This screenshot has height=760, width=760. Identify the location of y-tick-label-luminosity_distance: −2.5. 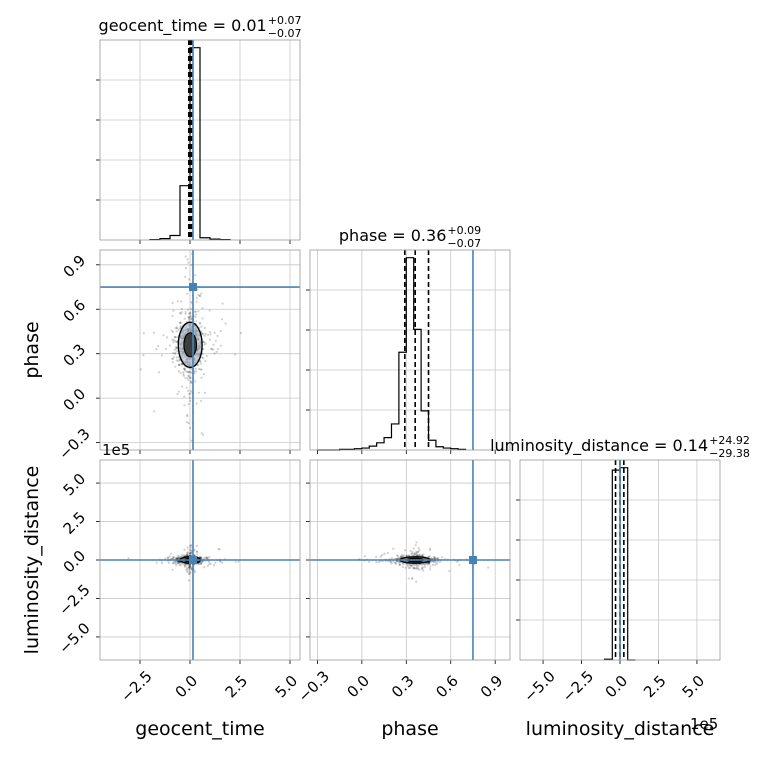
(74, 600).